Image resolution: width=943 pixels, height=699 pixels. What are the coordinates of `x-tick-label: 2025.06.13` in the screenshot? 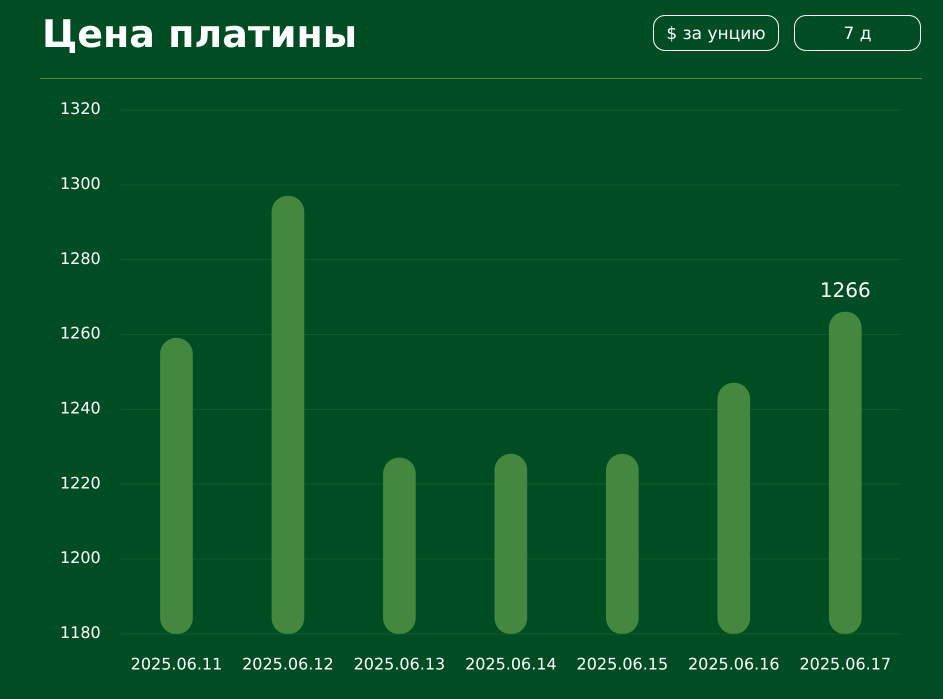 It's located at (400, 664).